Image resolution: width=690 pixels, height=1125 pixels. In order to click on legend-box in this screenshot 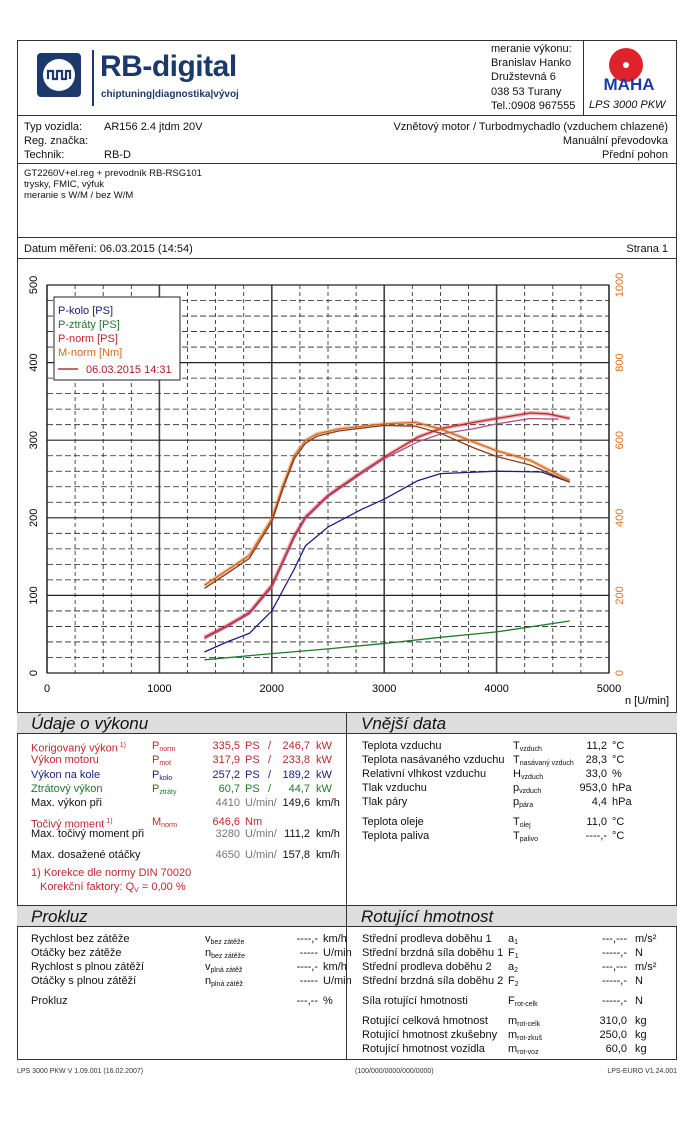, I will do `click(117, 338)`.